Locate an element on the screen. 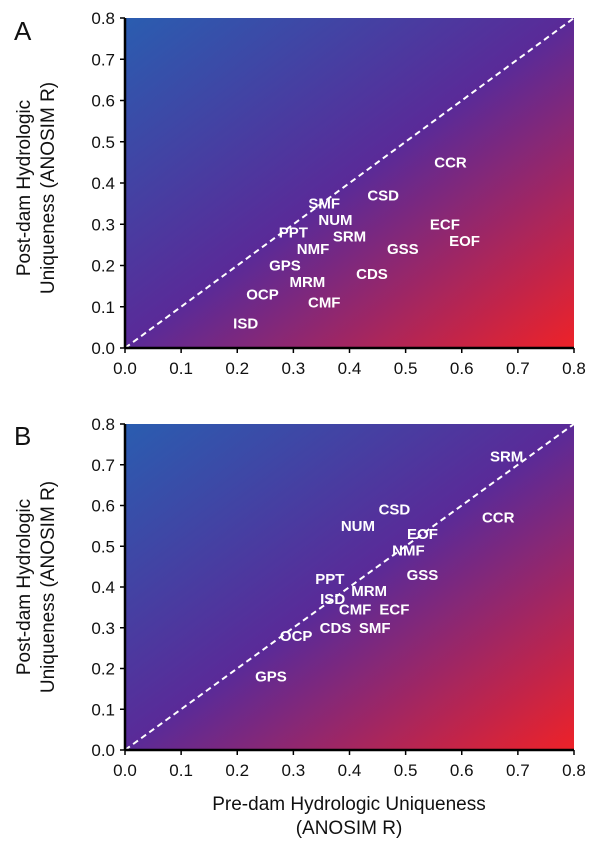  panel-a-point-smf: SMF is located at coordinates (324, 204).